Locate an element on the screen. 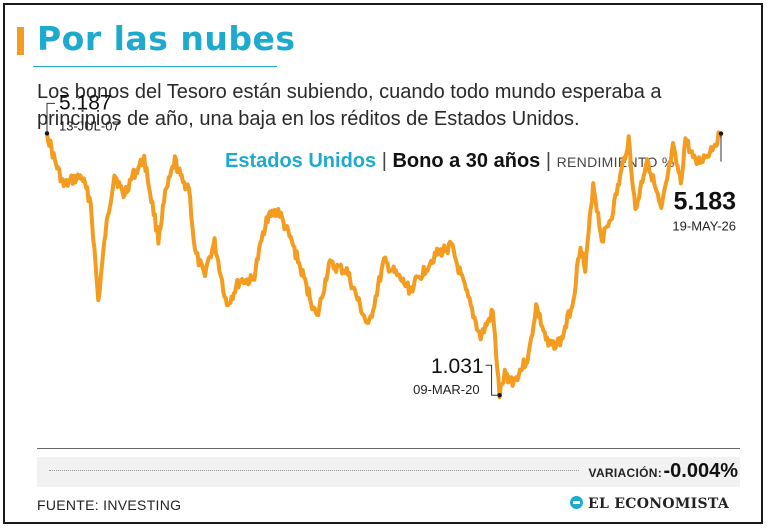 This screenshot has width=768, height=529. min-leader-line is located at coordinates (492, 380).